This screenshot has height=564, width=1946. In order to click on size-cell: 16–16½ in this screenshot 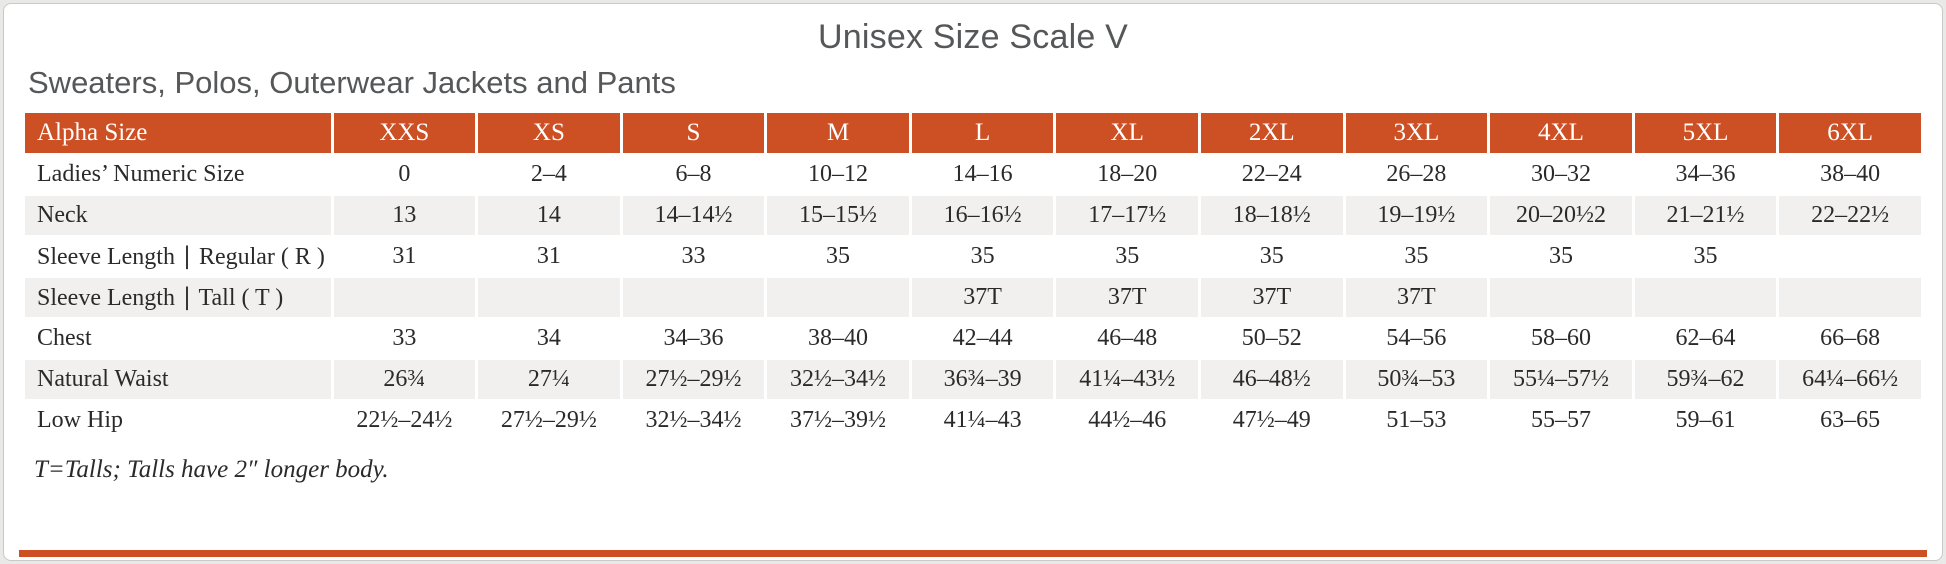, I will do `click(982, 215)`.